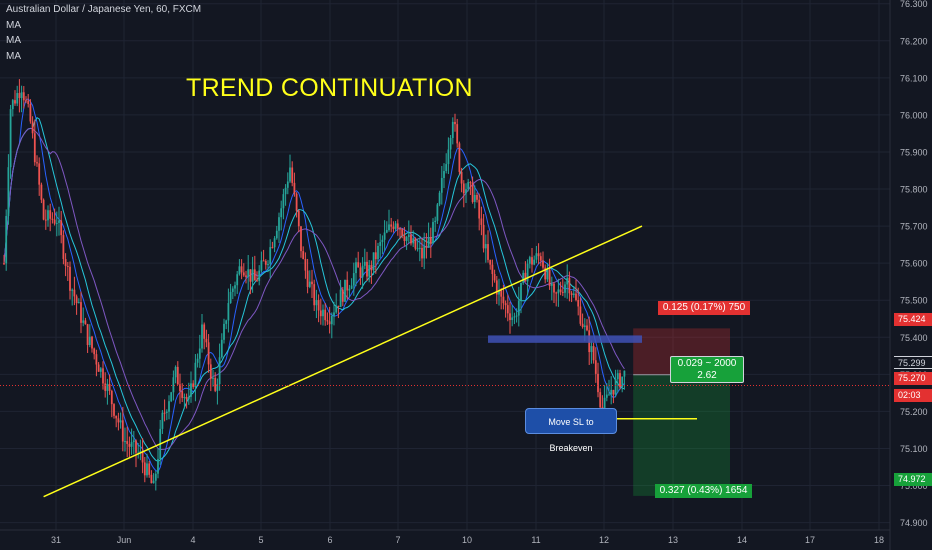 The width and height of the screenshot is (932, 550). I want to click on indicator-ma-1: MA, so click(13, 25).